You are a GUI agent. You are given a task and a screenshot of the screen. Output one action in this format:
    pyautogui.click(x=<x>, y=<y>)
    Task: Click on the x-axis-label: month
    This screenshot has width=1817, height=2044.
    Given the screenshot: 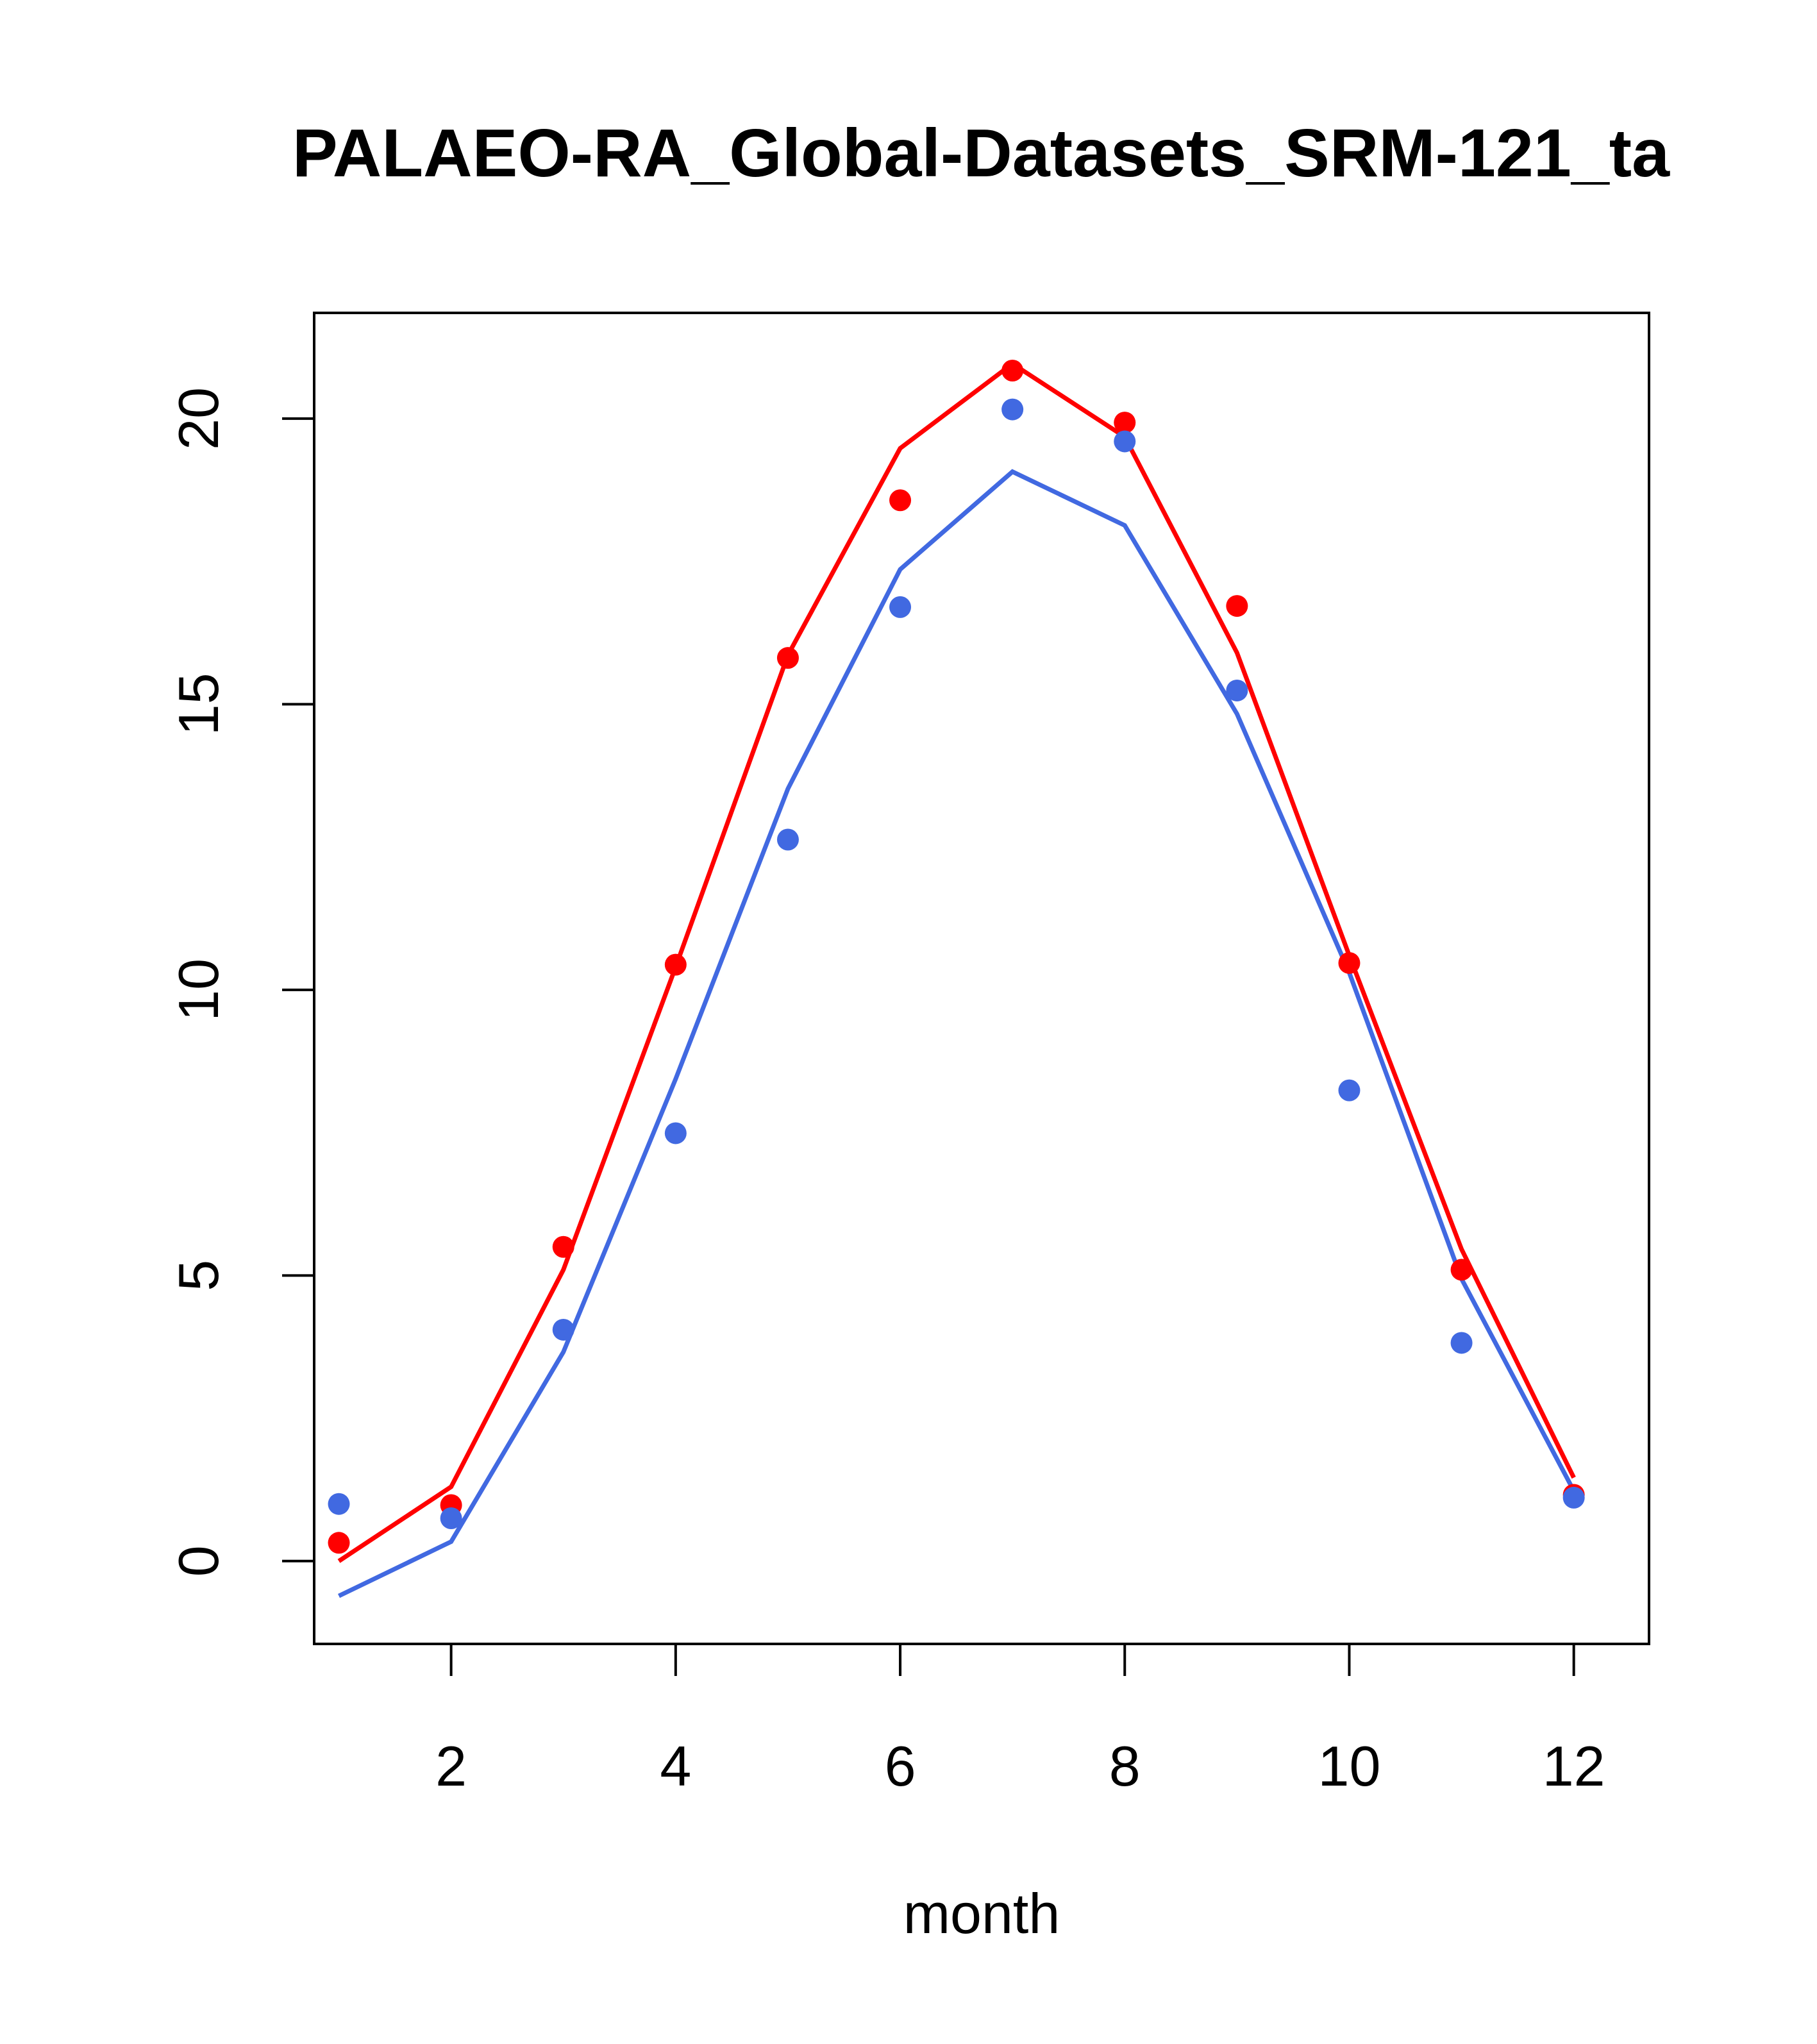 What is the action you would take?
    pyautogui.click(x=981, y=1913)
    